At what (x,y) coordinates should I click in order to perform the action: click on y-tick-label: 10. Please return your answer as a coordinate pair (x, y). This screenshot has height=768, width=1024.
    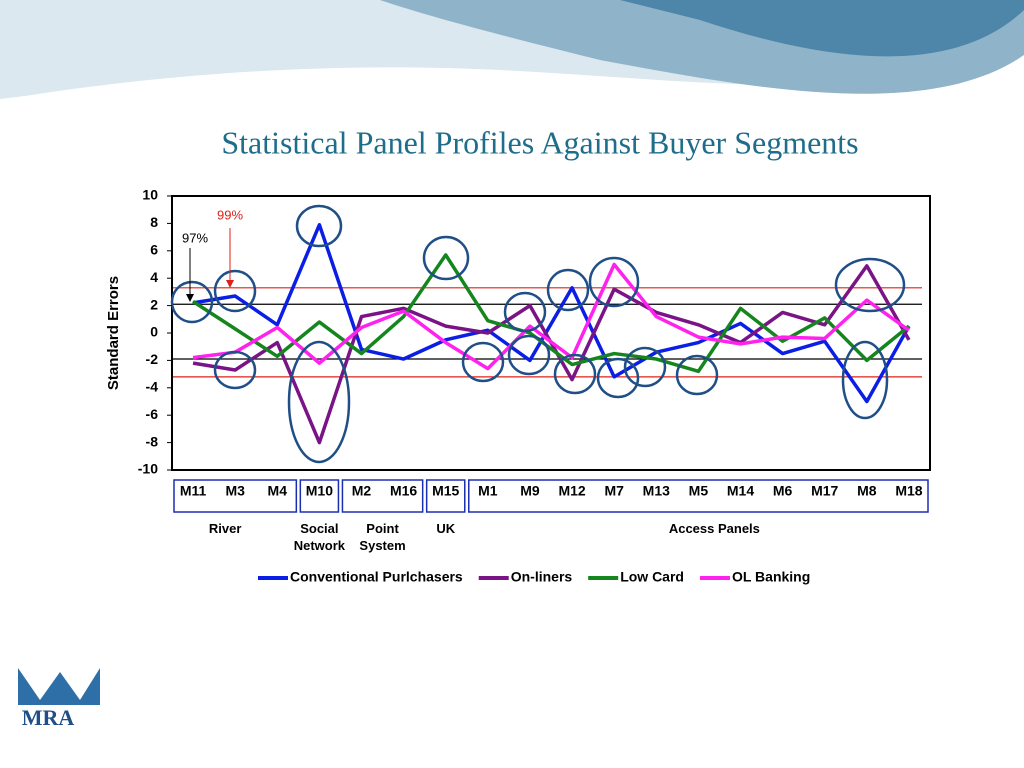
    Looking at the image, I should click on (150, 195).